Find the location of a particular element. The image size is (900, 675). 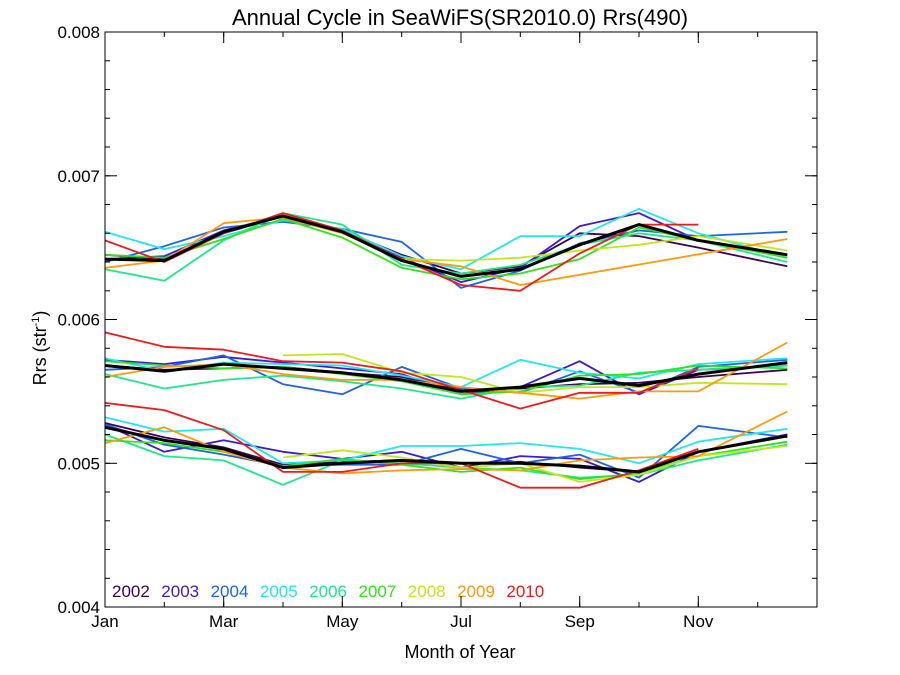

y-axis-label: Rrs (str-1) is located at coordinates (40, 348).